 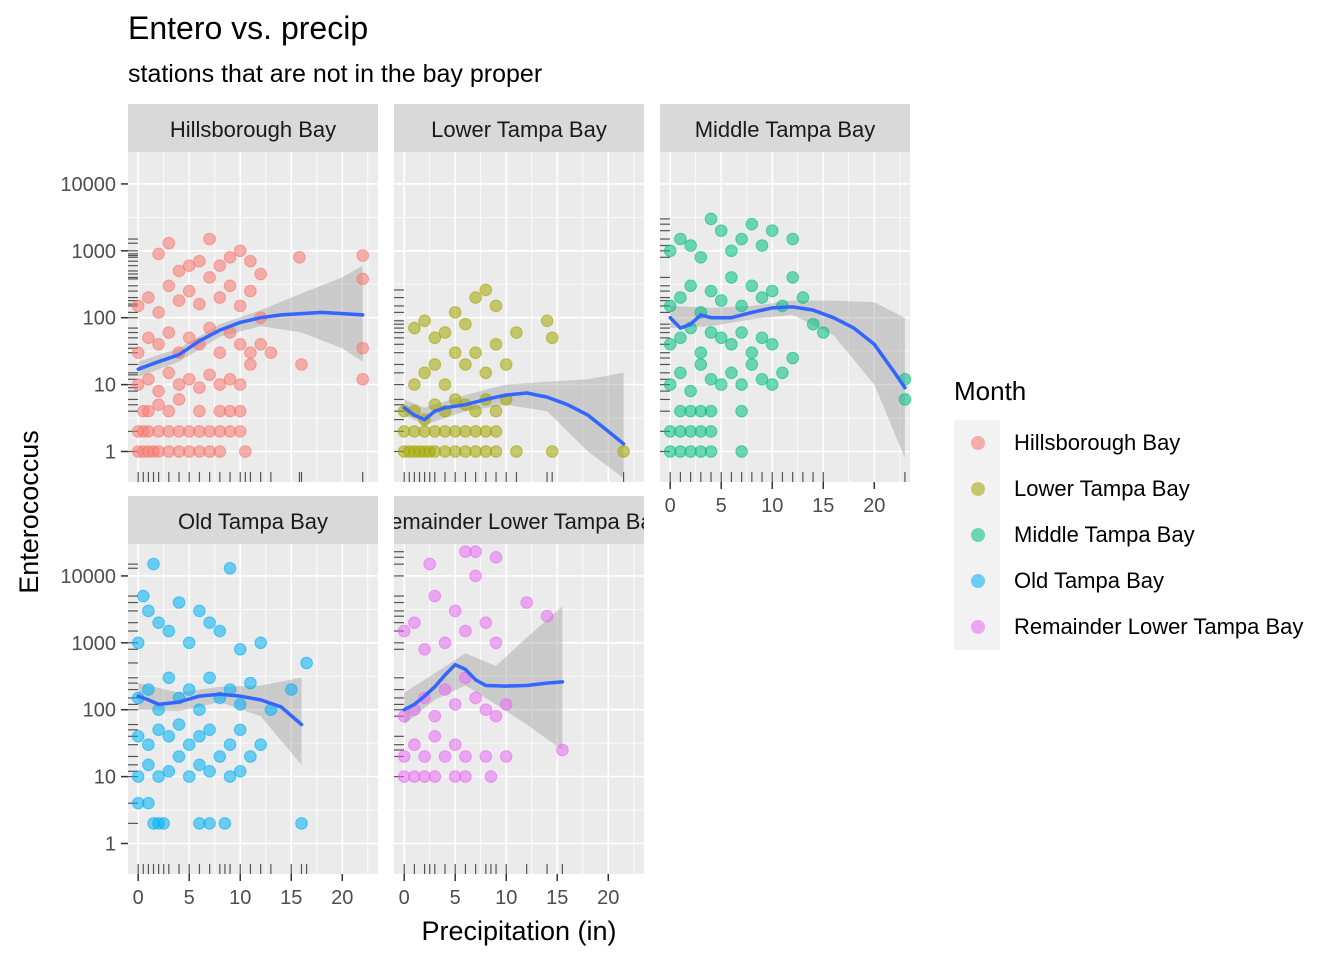 I want to click on x-axis-title: Precipitation (in), so click(x=518, y=931).